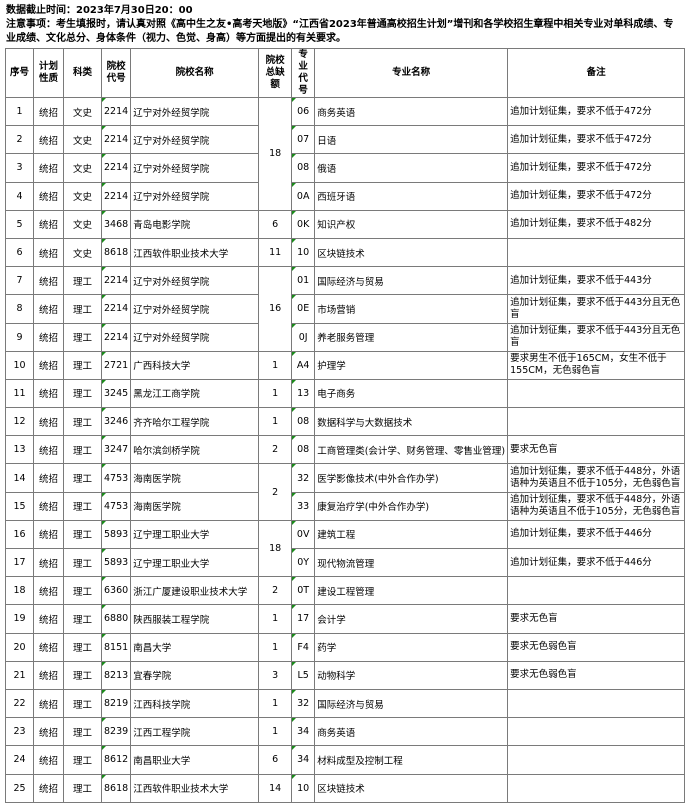 The width and height of the screenshot is (687, 803). Describe the element at coordinates (303, 281) in the screenshot. I see `major-code-cell: 01` at that location.